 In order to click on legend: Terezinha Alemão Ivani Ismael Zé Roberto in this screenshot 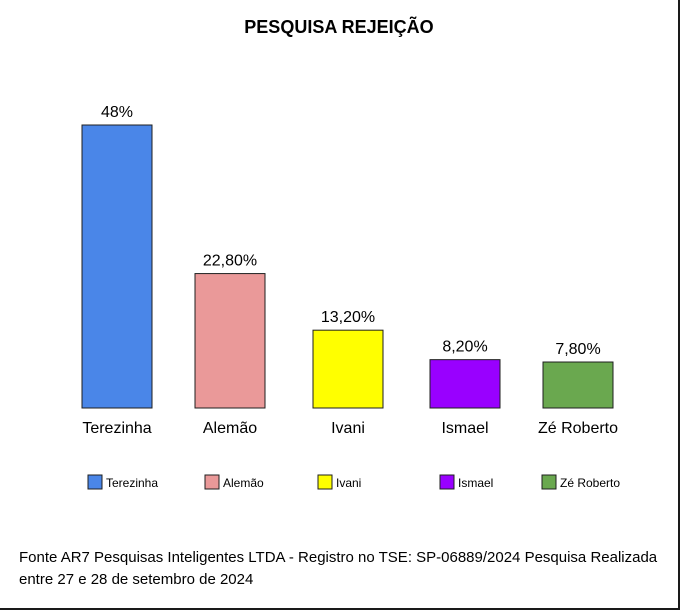, I will do `click(353, 482)`.